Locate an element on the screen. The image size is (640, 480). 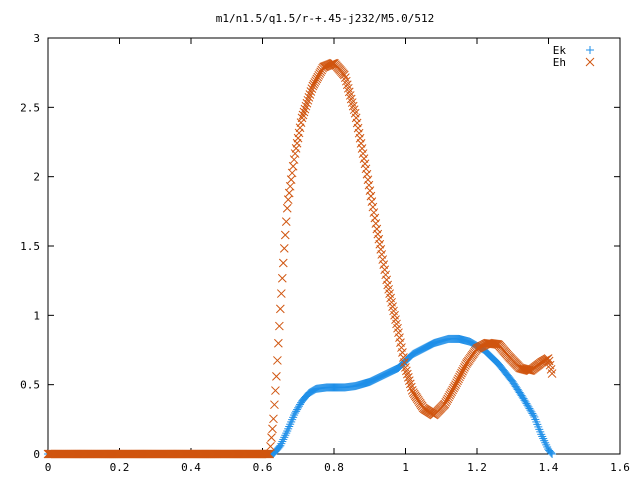
x-tick-label: 0.2 is located at coordinates (120, 467).